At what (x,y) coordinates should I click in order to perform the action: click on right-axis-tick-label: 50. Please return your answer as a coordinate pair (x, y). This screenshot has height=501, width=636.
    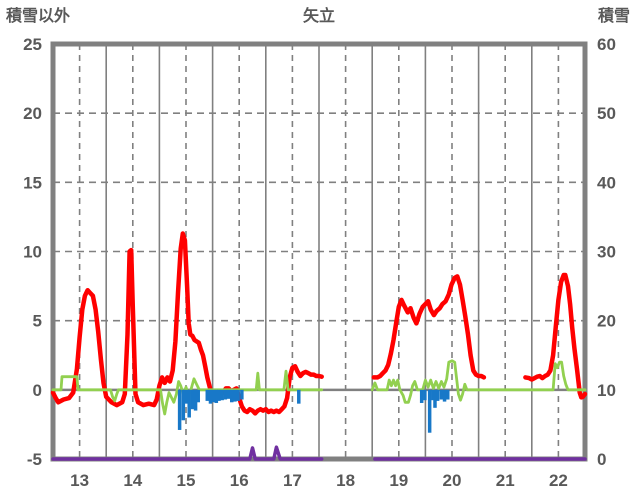
    Looking at the image, I should click on (606, 113).